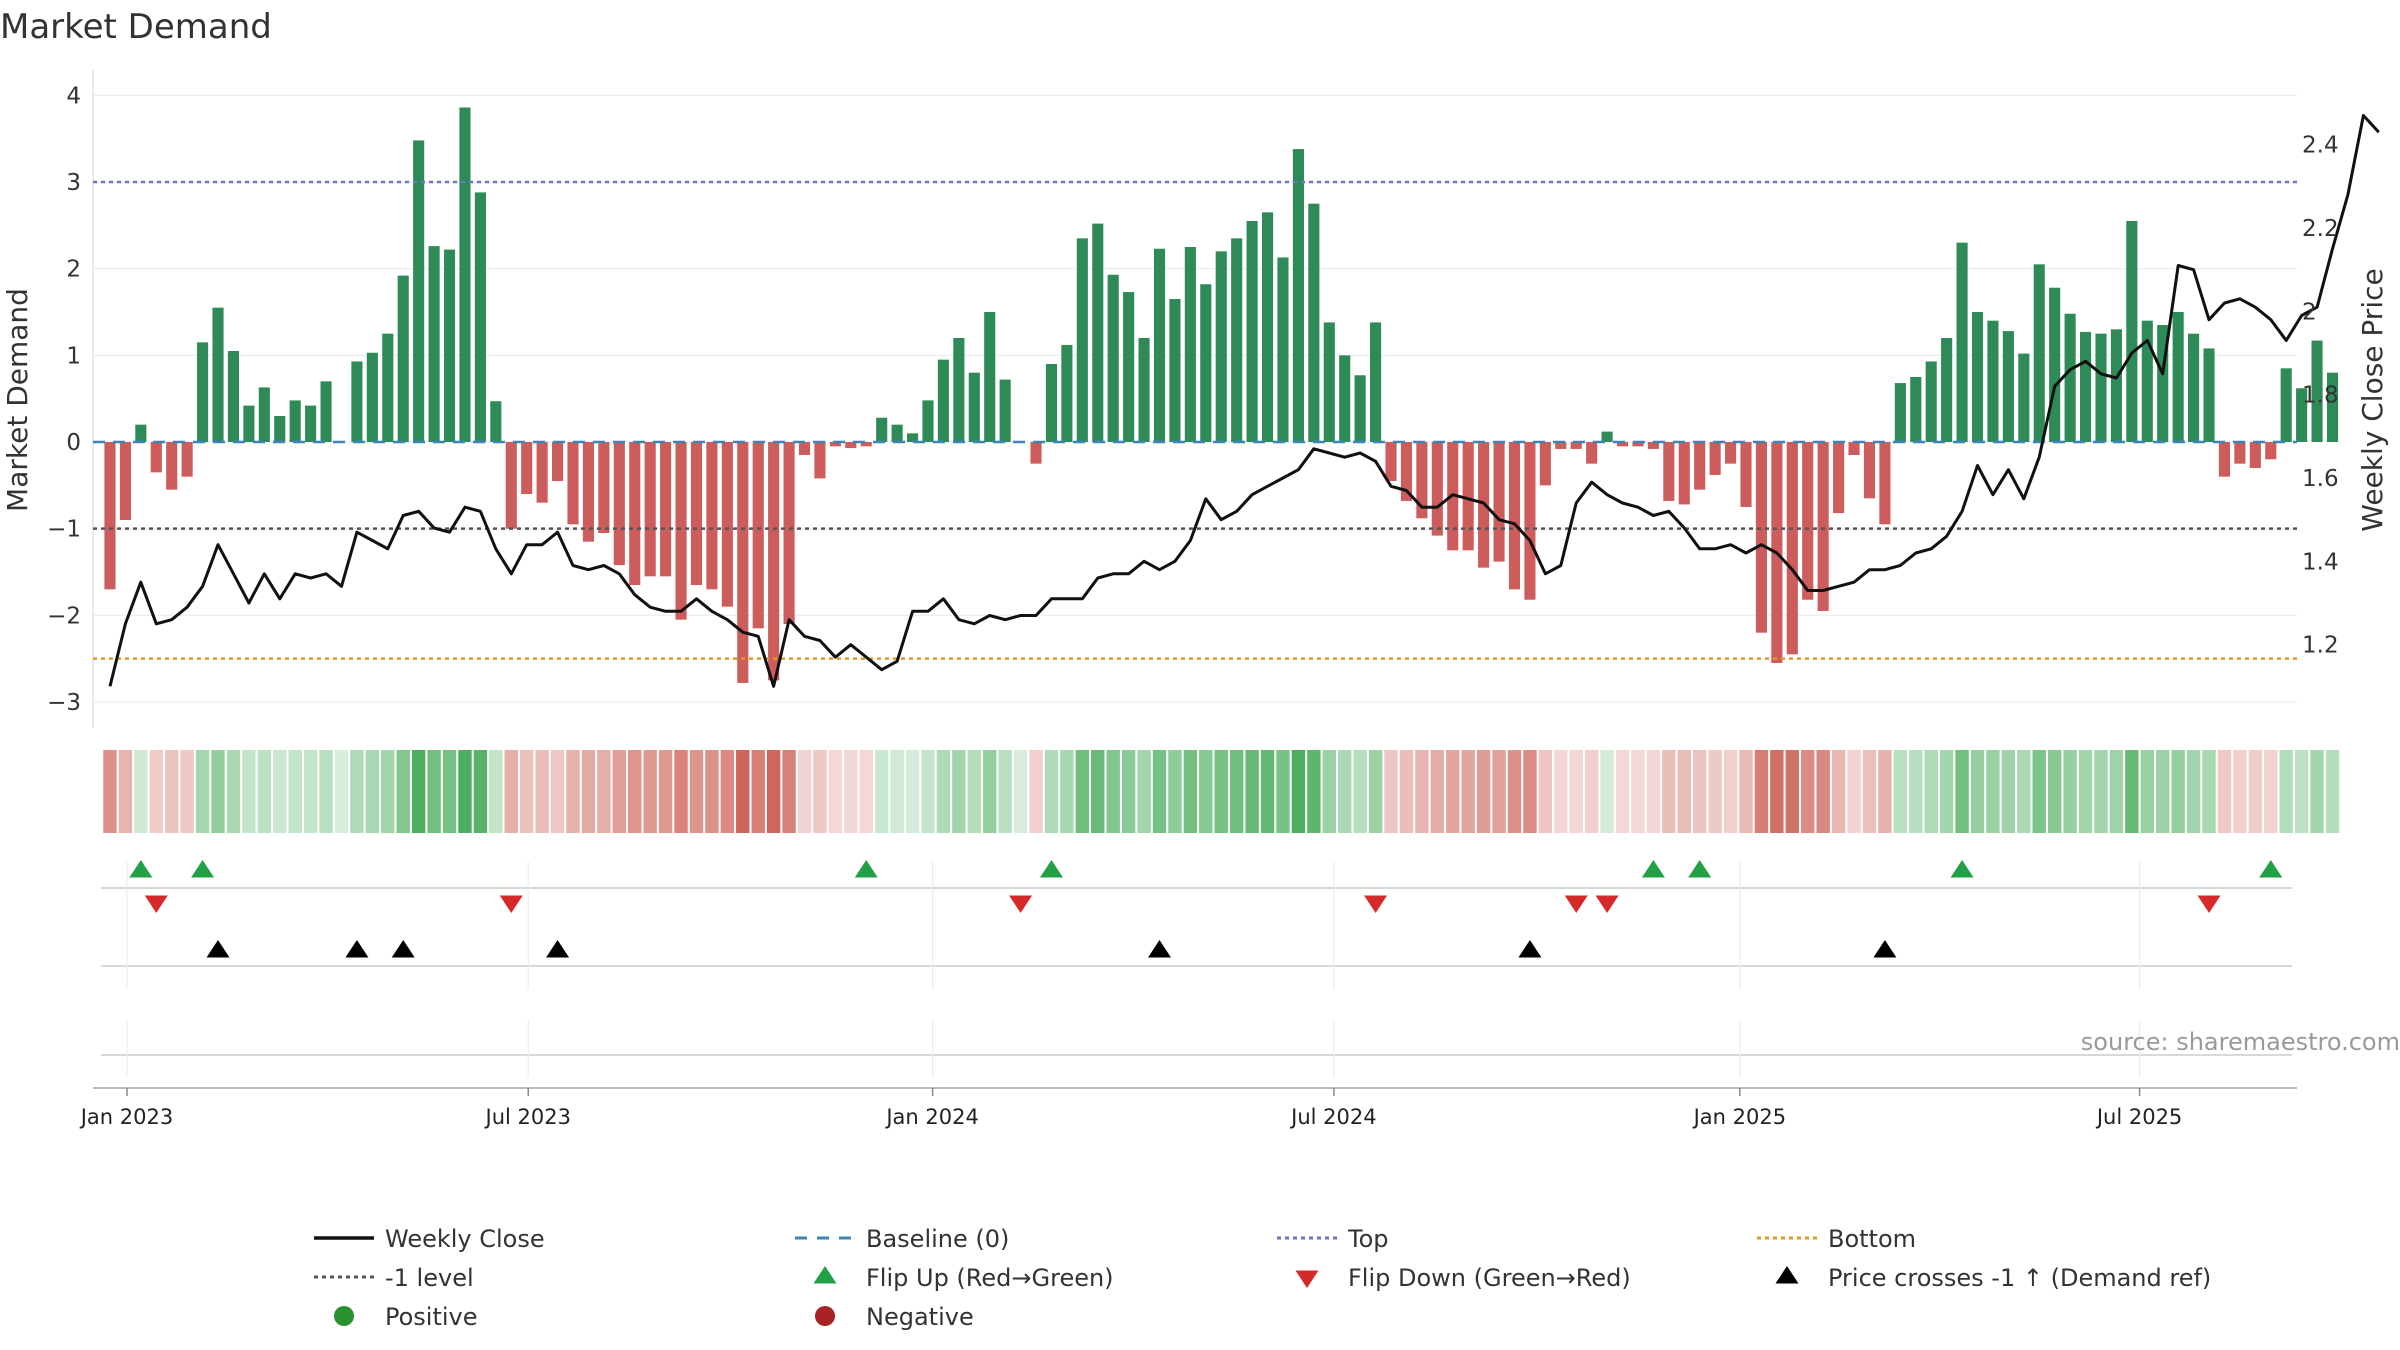 This screenshot has width=2400, height=1350. I want to click on price-cross-marker, so click(1530, 949).